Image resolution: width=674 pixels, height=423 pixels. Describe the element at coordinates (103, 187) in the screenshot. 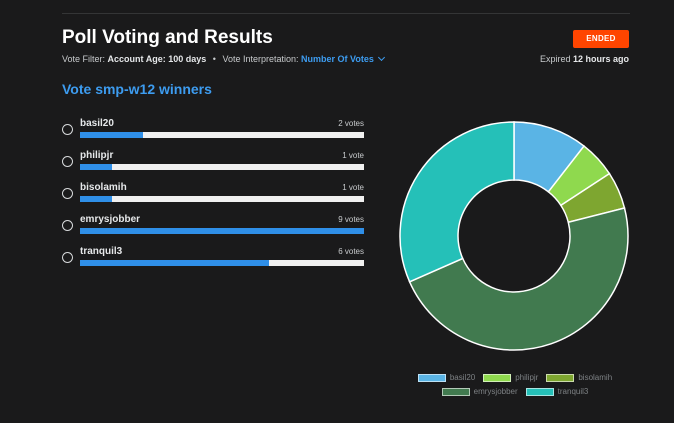

I see `option-name: bisolamih` at that location.